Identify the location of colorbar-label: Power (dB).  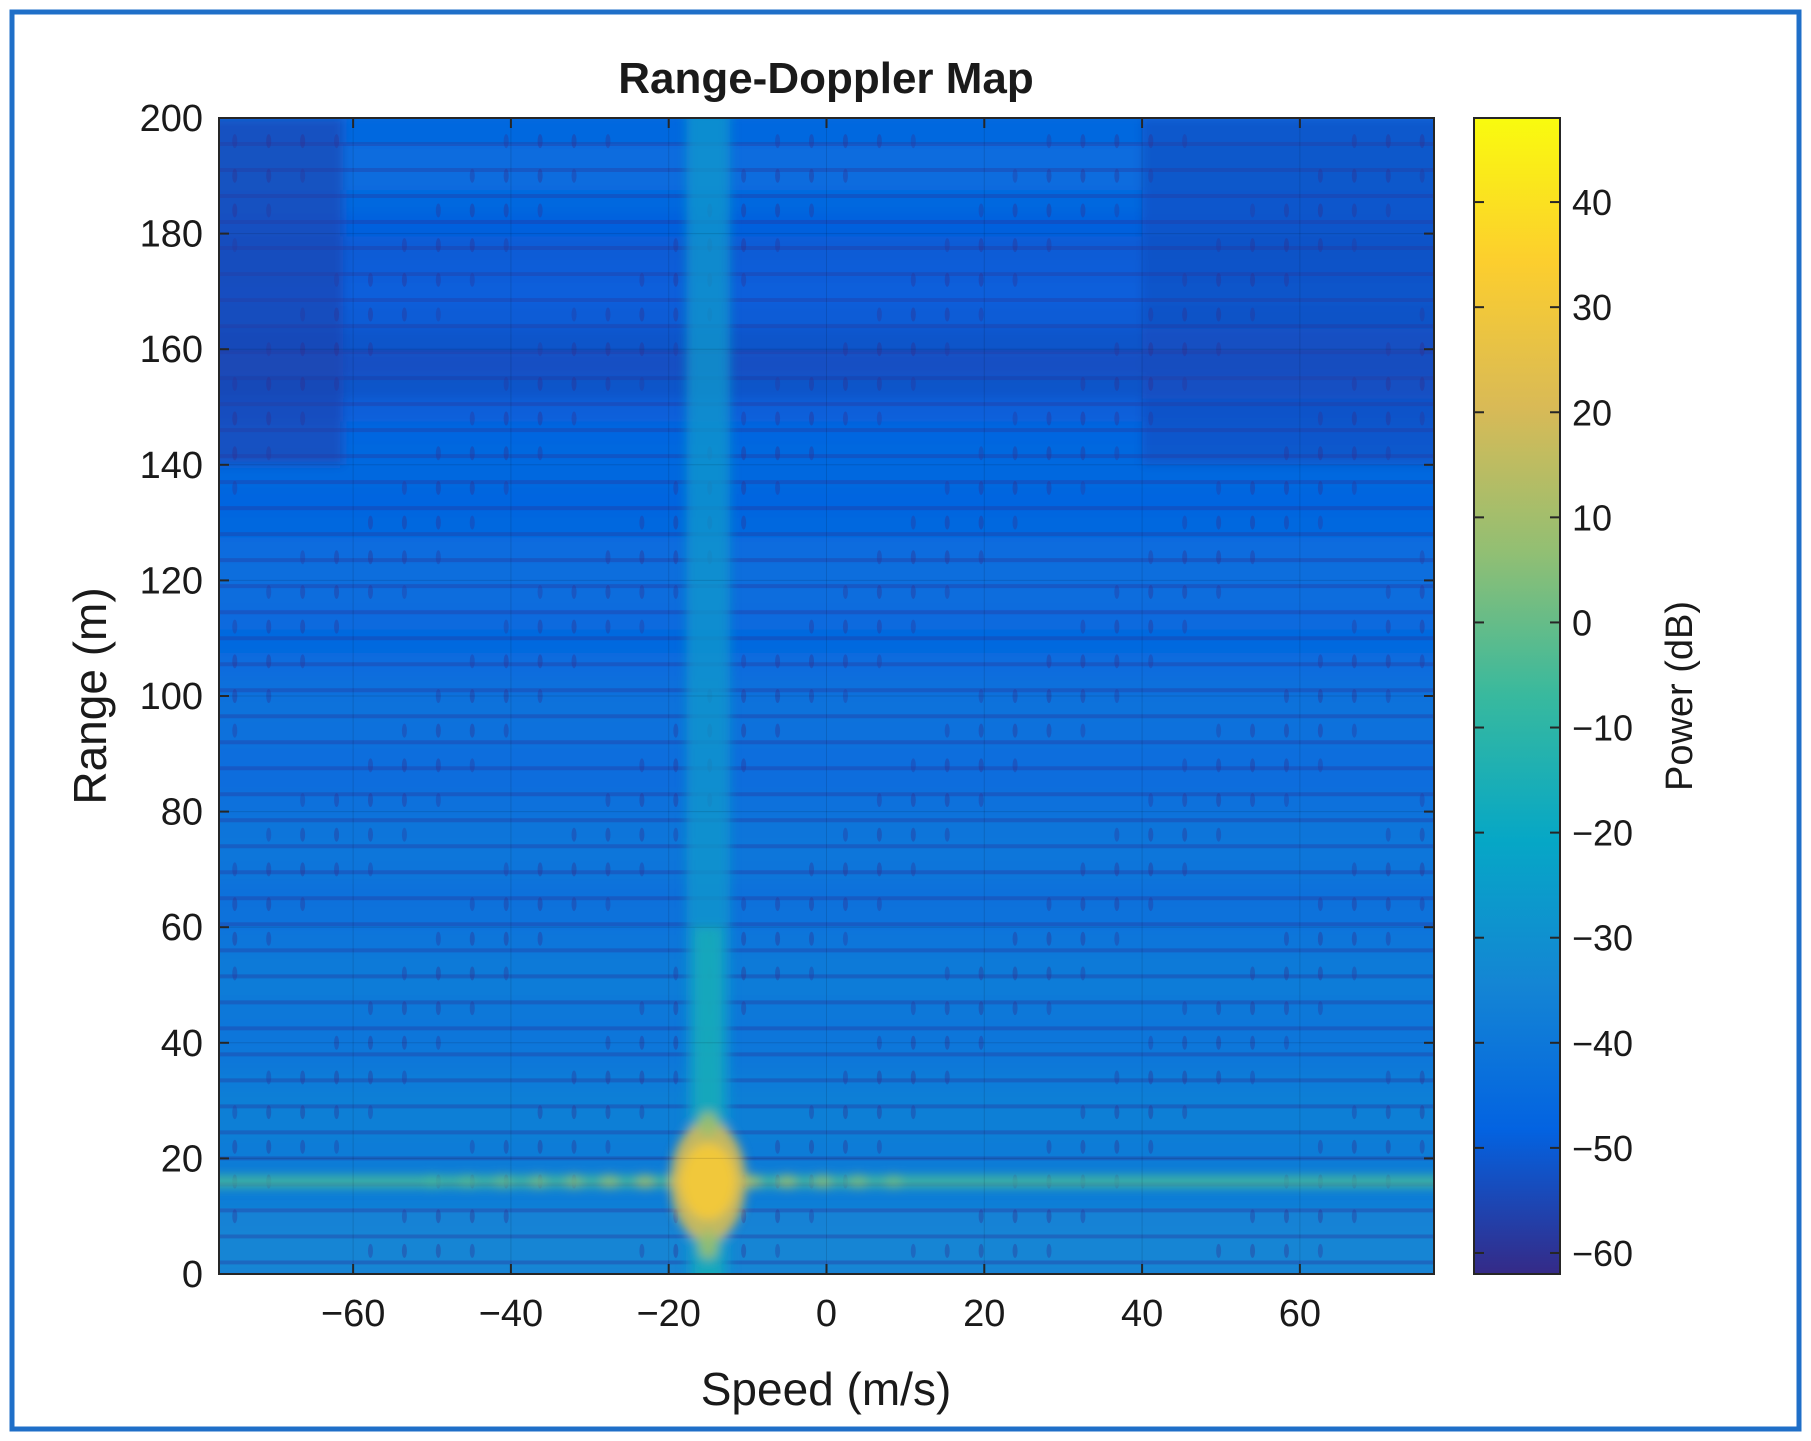
(1680, 696).